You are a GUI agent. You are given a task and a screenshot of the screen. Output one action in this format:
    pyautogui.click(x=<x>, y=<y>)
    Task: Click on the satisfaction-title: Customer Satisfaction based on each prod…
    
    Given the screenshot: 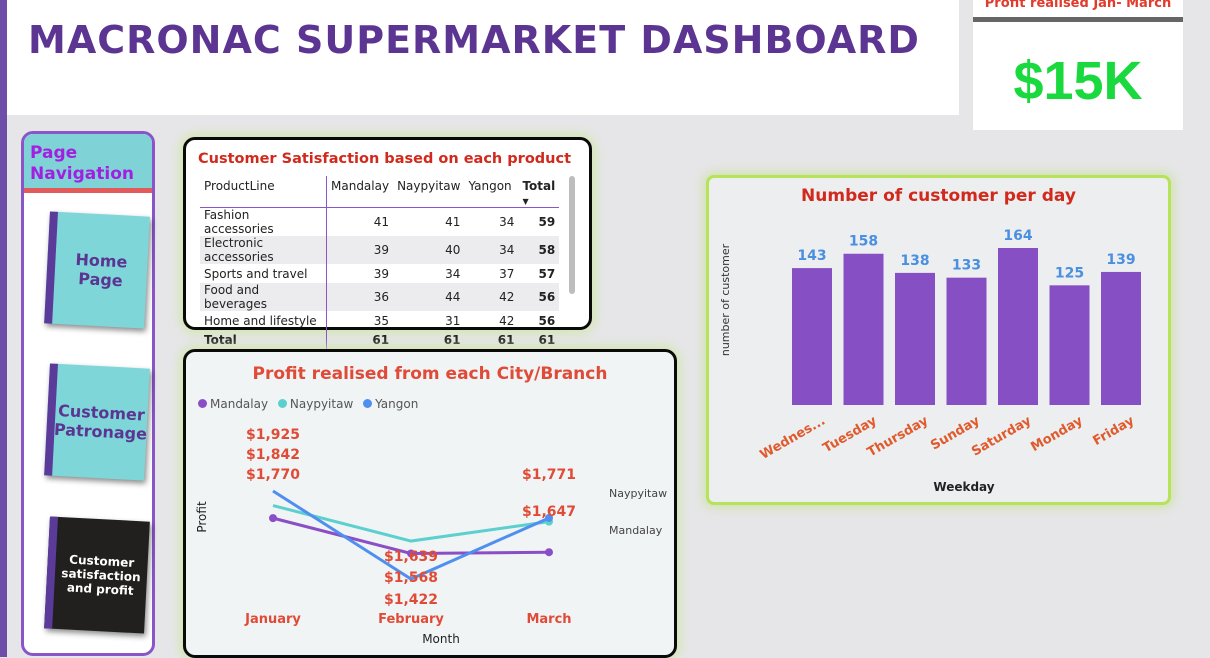 What is the action you would take?
    pyautogui.click(x=385, y=159)
    